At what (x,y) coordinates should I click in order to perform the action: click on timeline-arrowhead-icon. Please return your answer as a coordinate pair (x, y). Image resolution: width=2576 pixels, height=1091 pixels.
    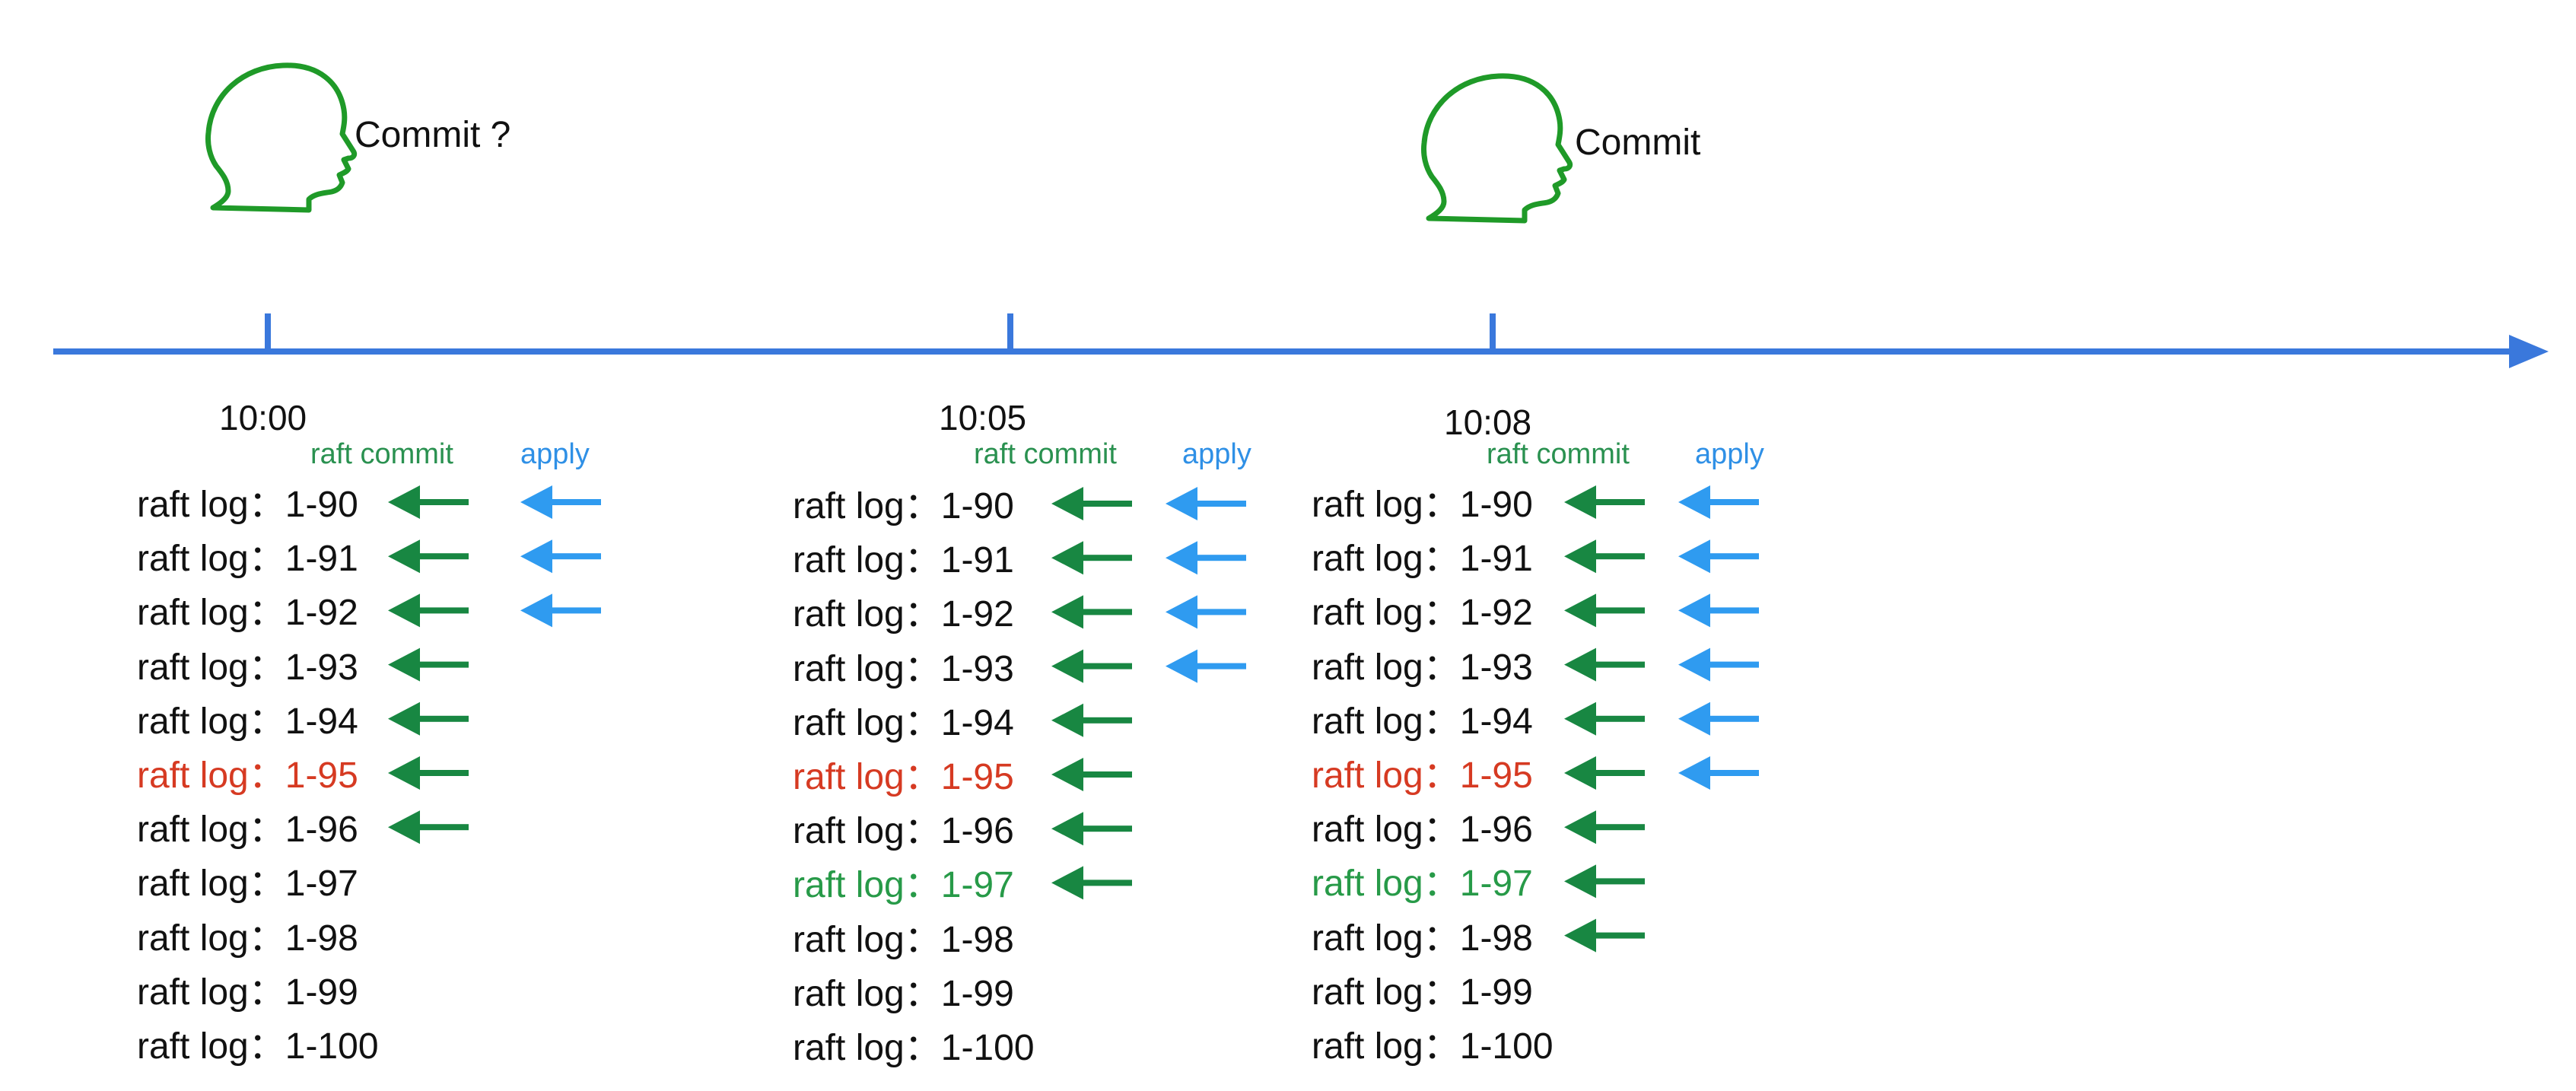
    Looking at the image, I should click on (2529, 351).